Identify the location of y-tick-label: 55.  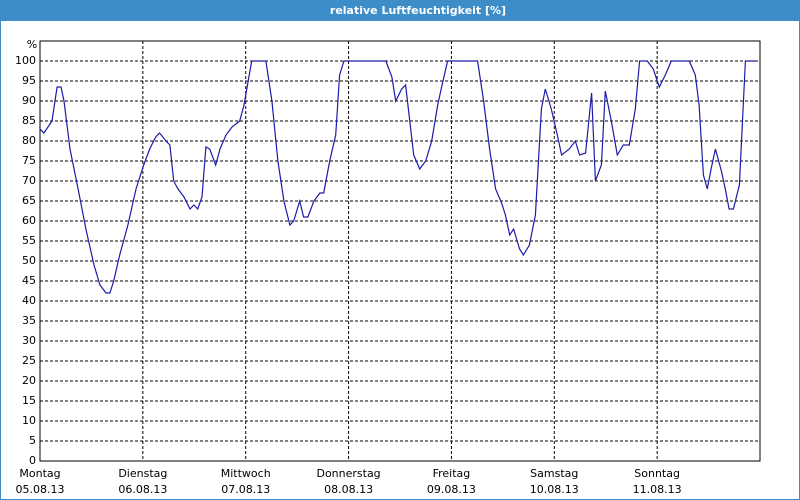
(29, 240).